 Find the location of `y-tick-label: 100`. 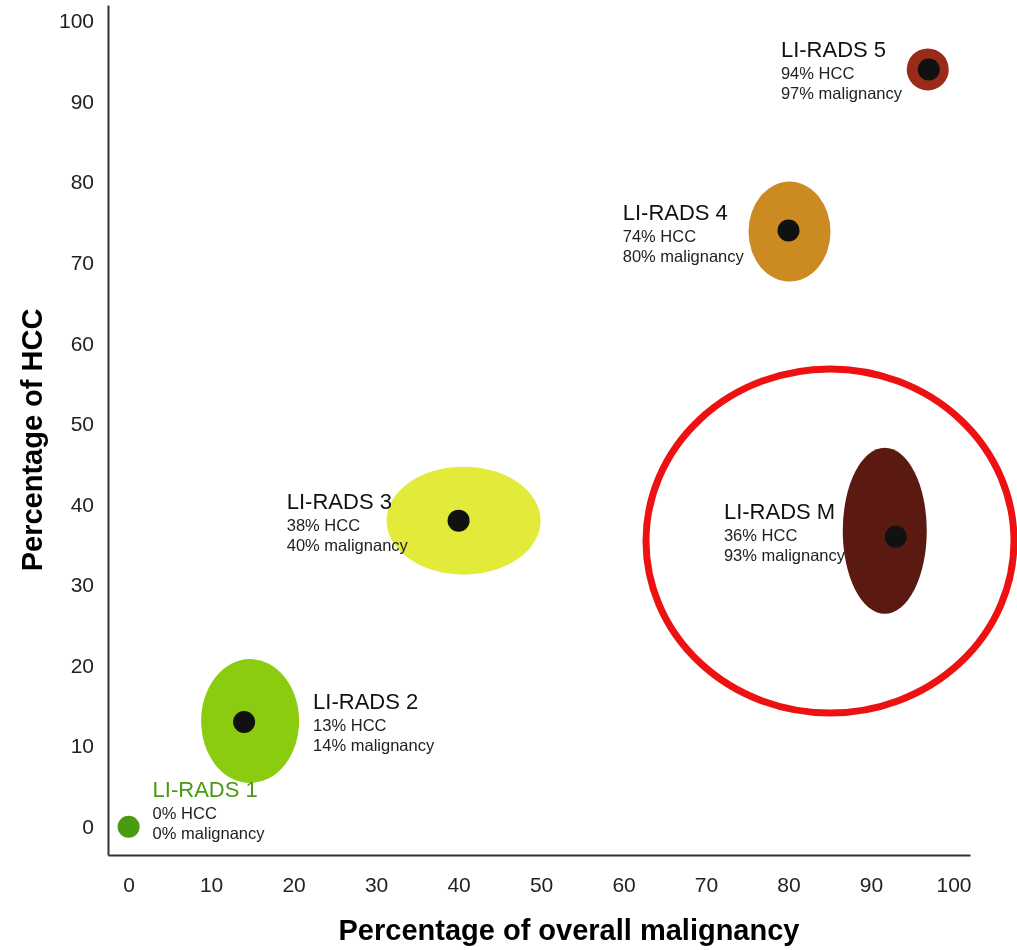

y-tick-label: 100 is located at coordinates (76, 21).